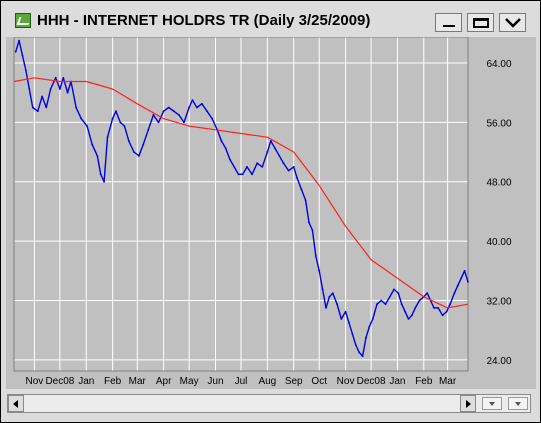 This screenshot has width=541, height=423. I want to click on chevron-down-icon, so click(513, 23).